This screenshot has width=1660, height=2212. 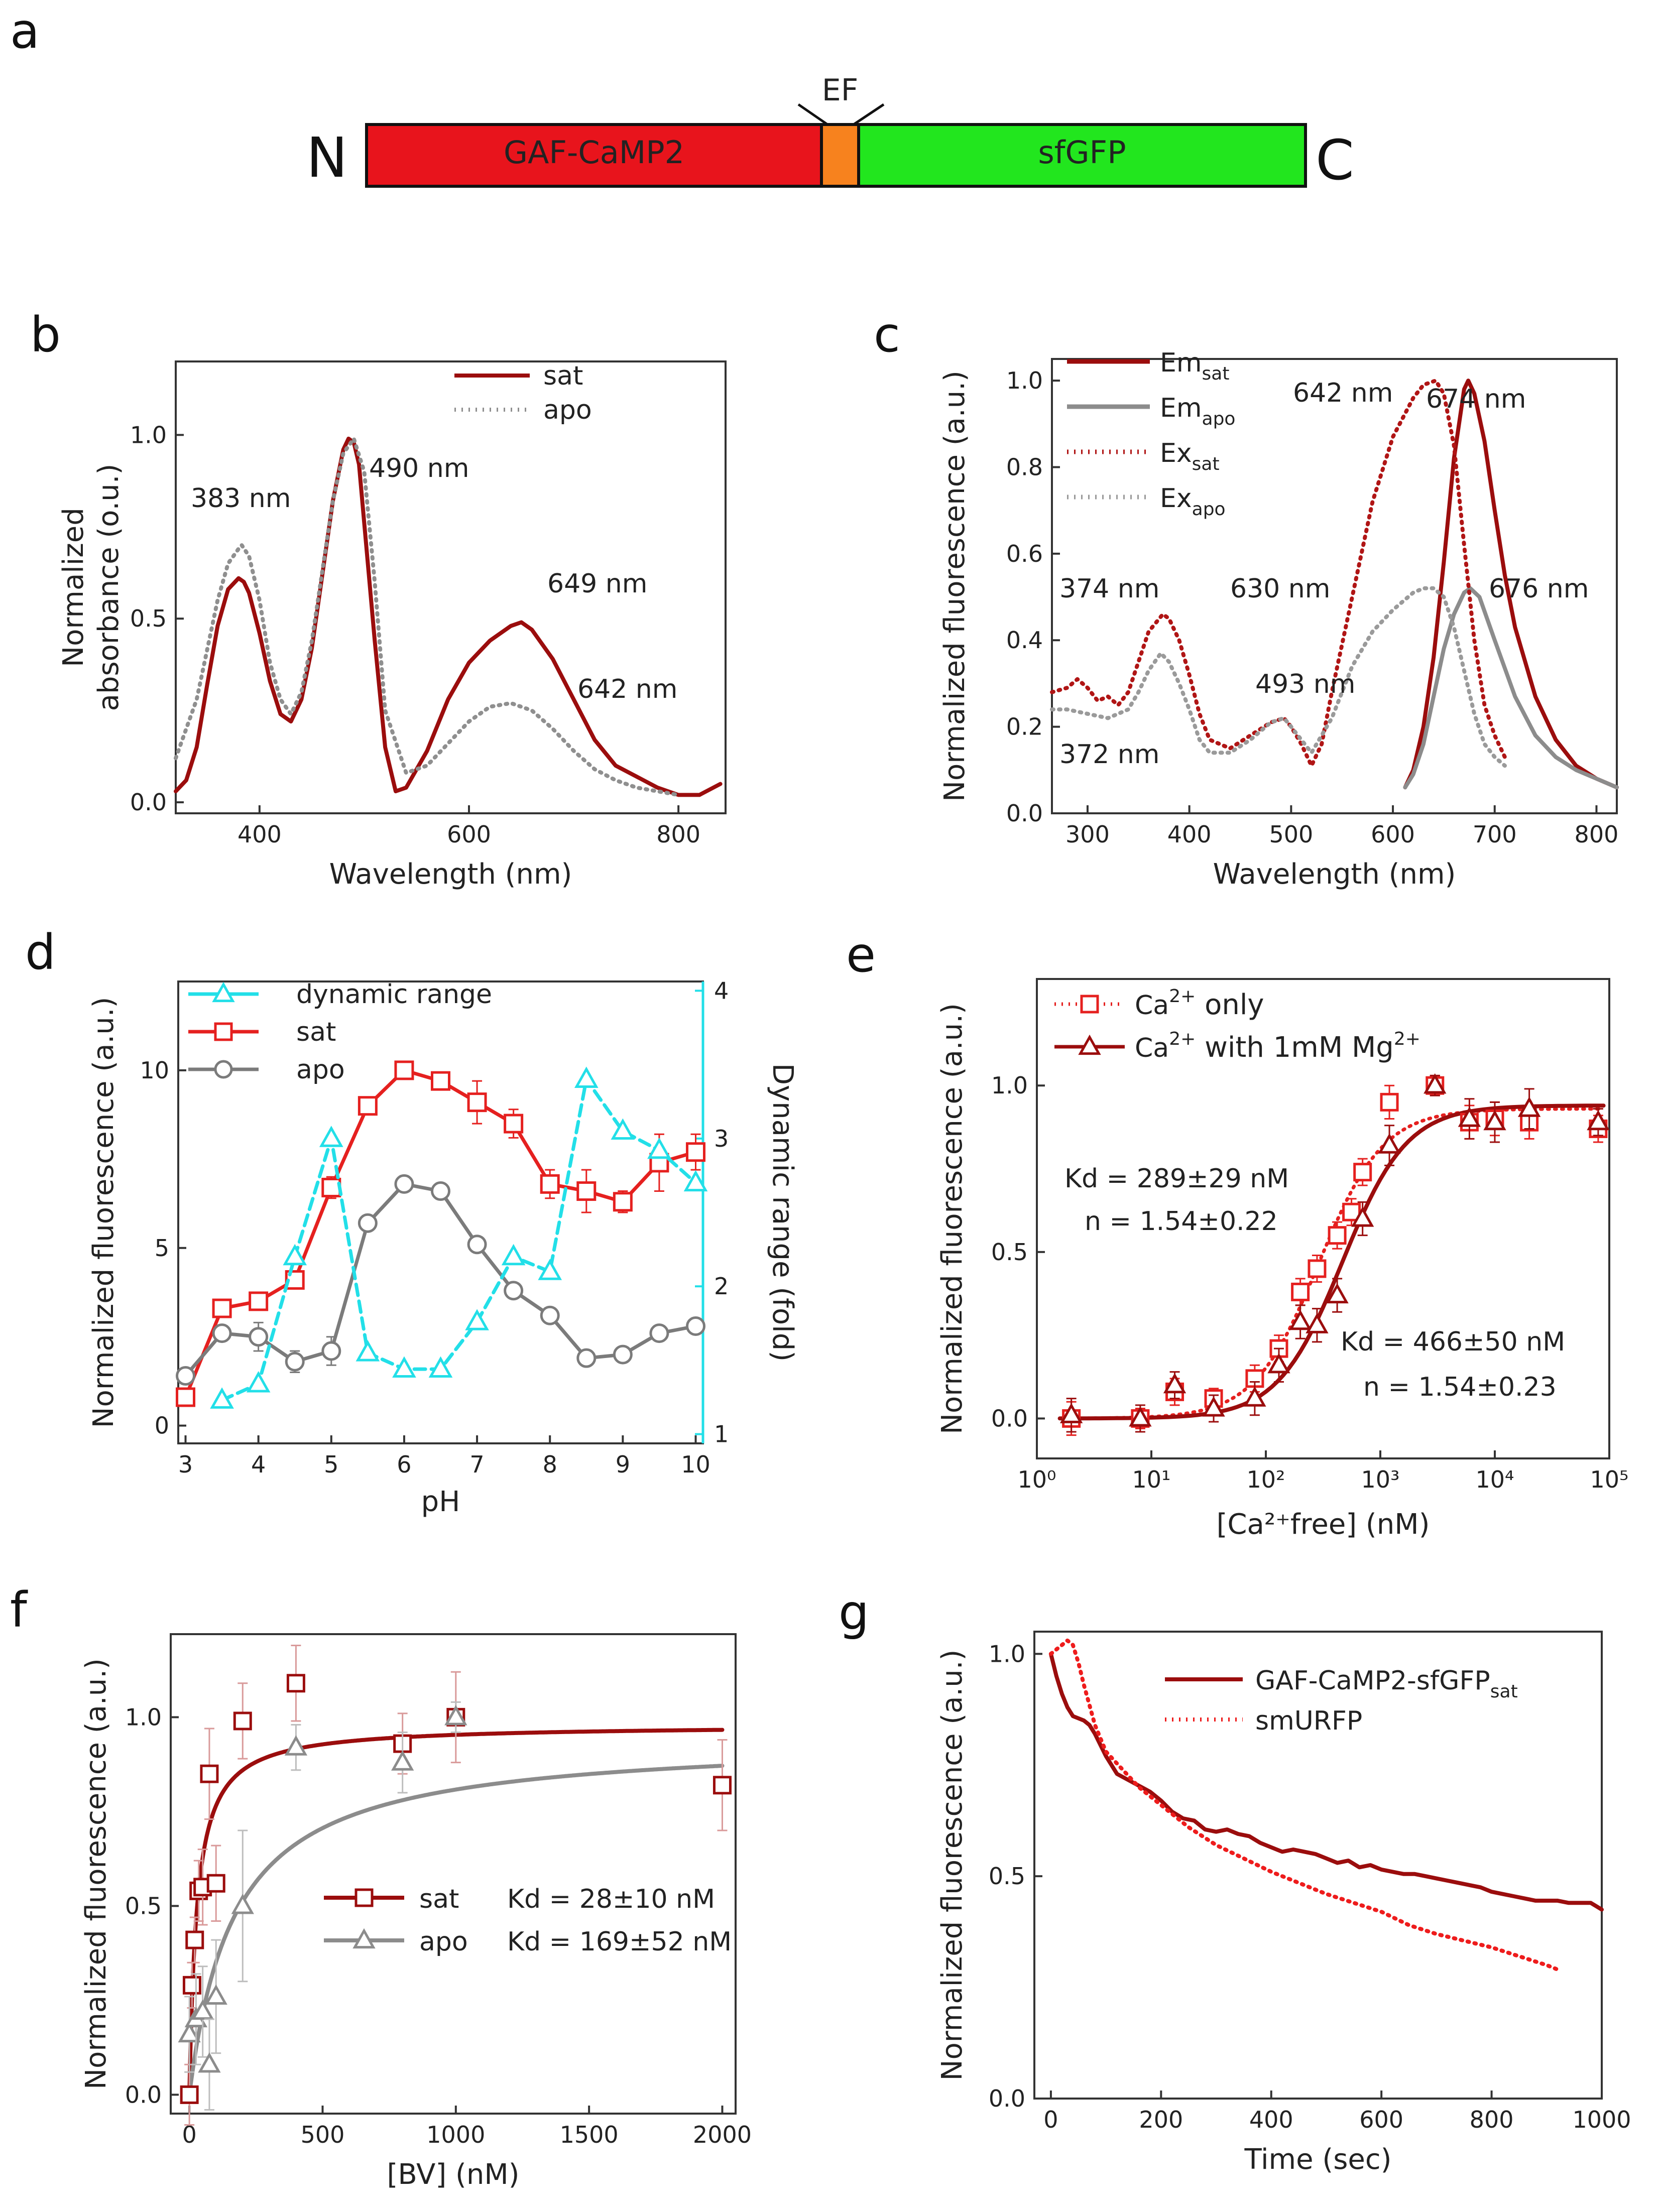 I want to click on y-tick-label: 0.8, so click(x=1024, y=467).